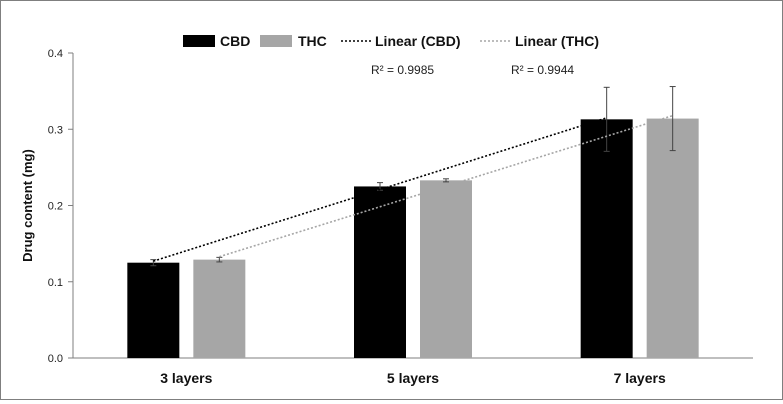  What do you see at coordinates (542, 70) in the screenshot?
I see `r-squared-label: R² = 0.9944` at bounding box center [542, 70].